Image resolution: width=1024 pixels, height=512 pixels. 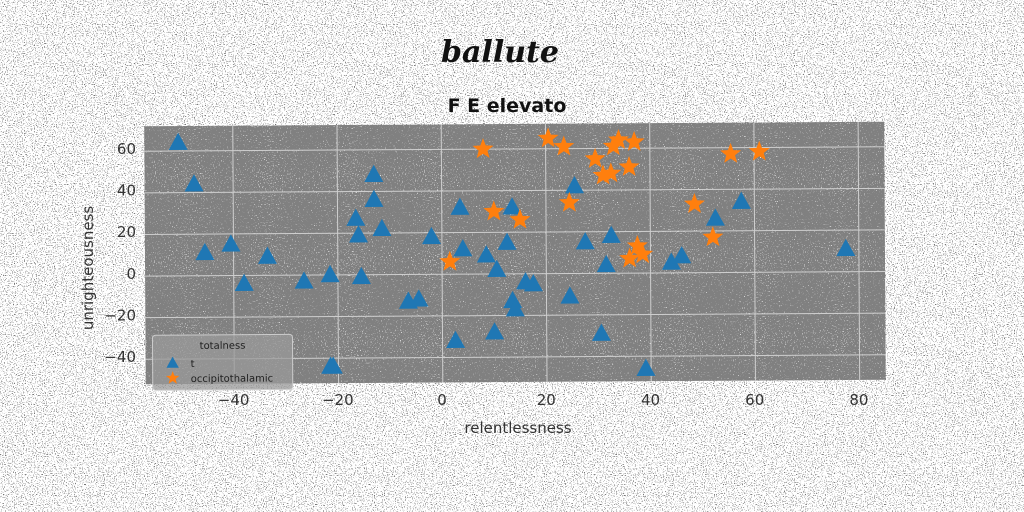 I want to click on y-tick-label: 40, so click(x=126, y=191).